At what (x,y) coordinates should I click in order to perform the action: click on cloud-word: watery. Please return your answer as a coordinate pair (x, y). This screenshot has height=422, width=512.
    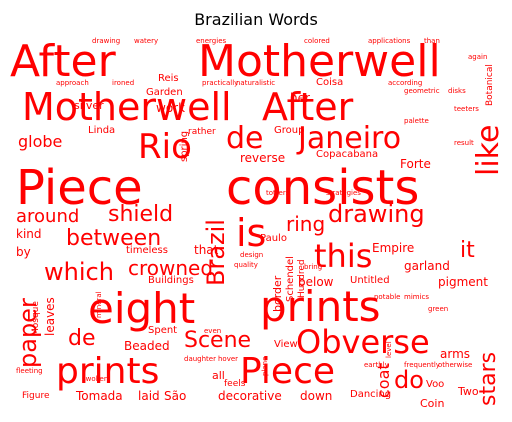
    Looking at the image, I should click on (146, 41).